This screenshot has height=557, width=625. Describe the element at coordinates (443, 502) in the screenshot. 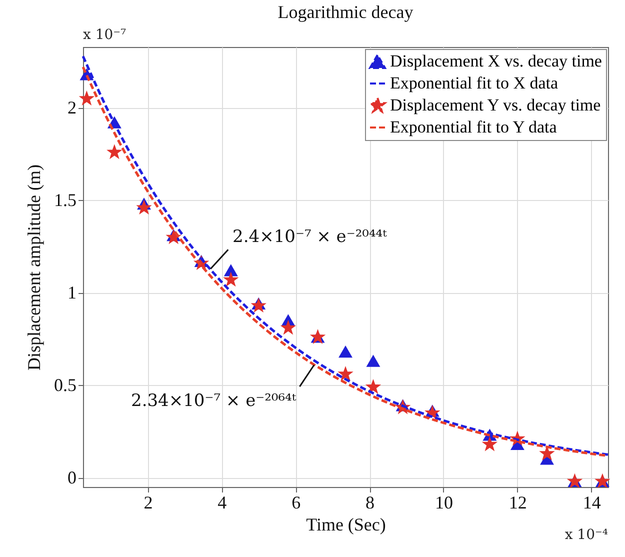

I see `x-tick-label: 10` at that location.